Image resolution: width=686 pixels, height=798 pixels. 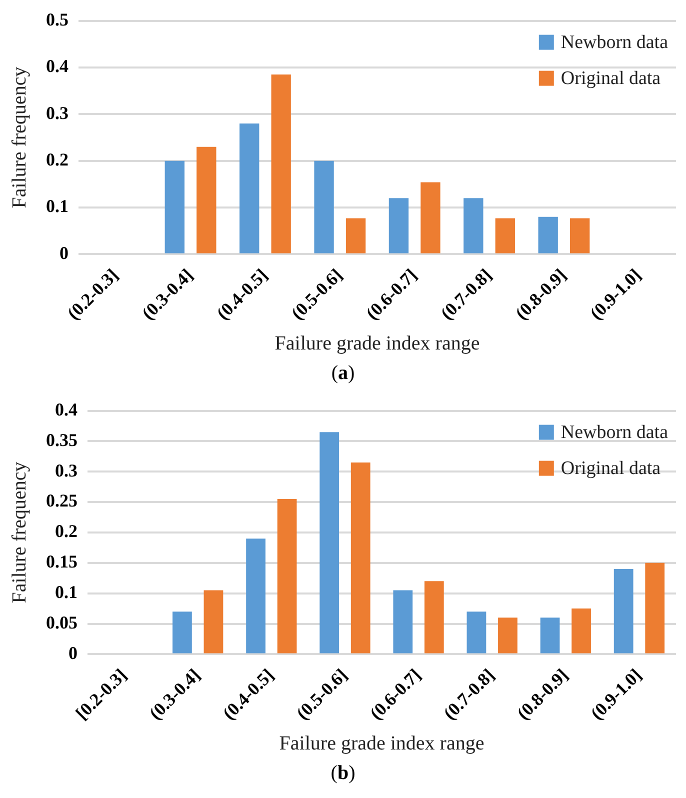 I want to click on y-tick-label: 0.5, so click(x=57, y=19).